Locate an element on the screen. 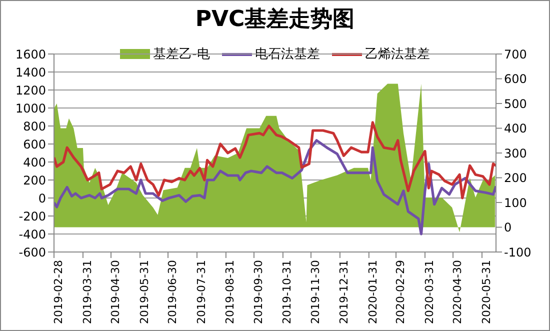 This screenshot has width=550, height=331. y2-tick-label: 0 is located at coordinates (508, 227).